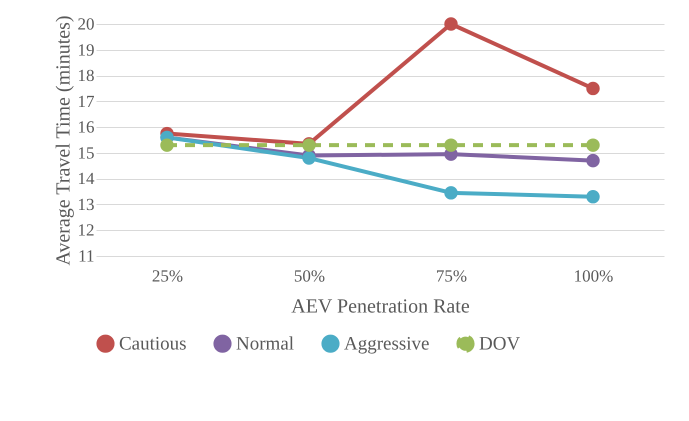 Image resolution: width=689 pixels, height=421 pixels. Describe the element at coordinates (86, 50) in the screenshot. I see `y-tick-label: 19` at that location.